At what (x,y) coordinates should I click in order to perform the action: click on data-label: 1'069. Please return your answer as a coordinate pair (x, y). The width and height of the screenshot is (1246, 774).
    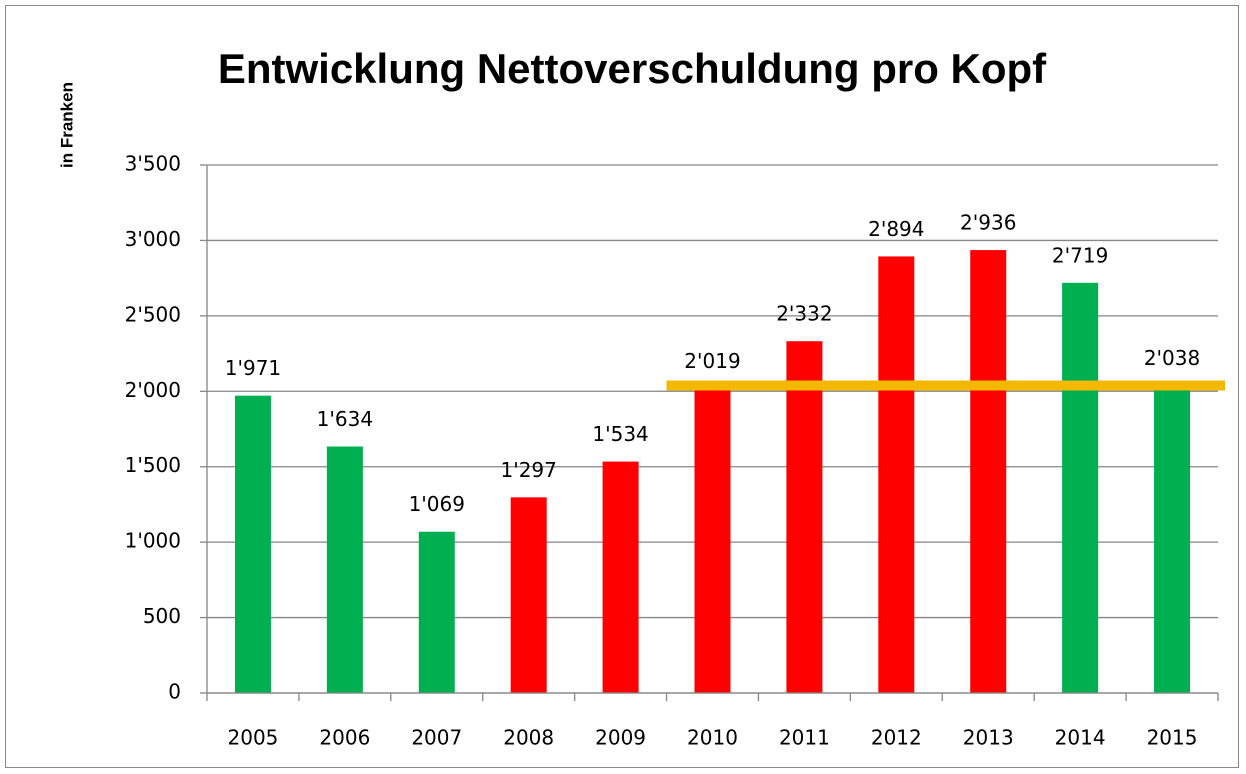
    Looking at the image, I should click on (437, 504).